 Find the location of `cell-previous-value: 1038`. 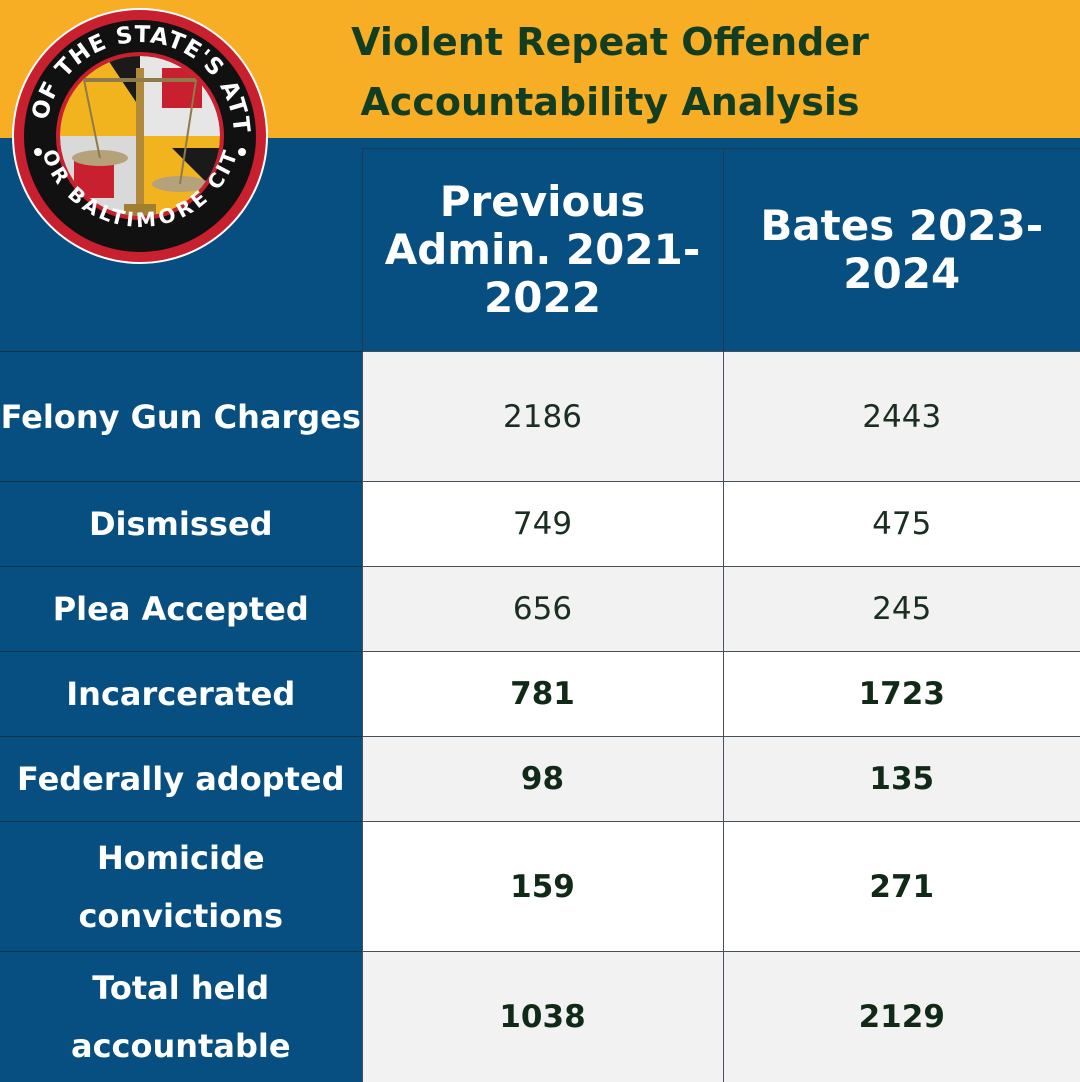

cell-previous-value: 1038 is located at coordinates (542, 1016).